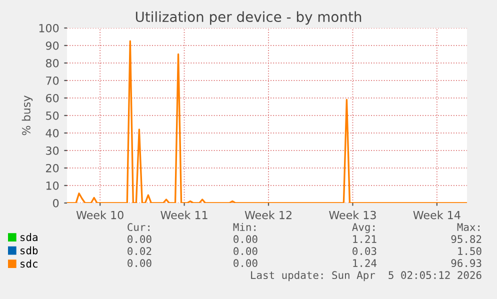 The width and height of the screenshot is (497, 299). What do you see at coordinates (365, 263) in the screenshot?
I see `text: 1.24` at bounding box center [365, 263].